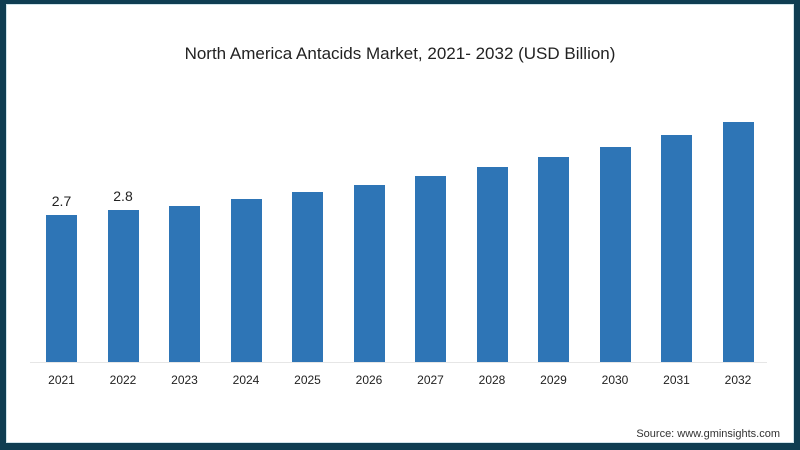 The image size is (800, 450). Describe the element at coordinates (676, 380) in the screenshot. I see `x-tick-label: 2031` at that location.